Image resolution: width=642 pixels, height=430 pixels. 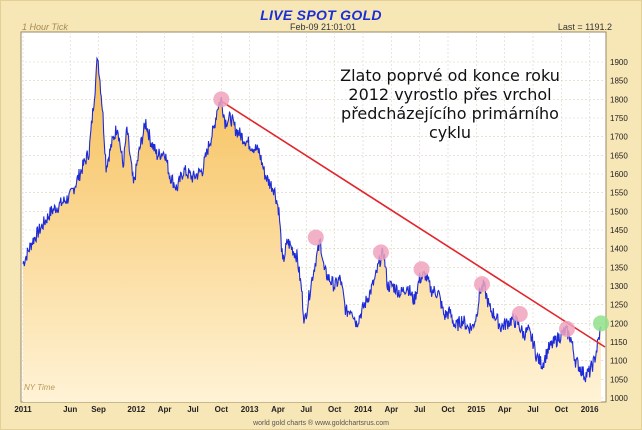 What do you see at coordinates (619, 286) in the screenshot?
I see `y-tick-label: 1300` at bounding box center [619, 286].